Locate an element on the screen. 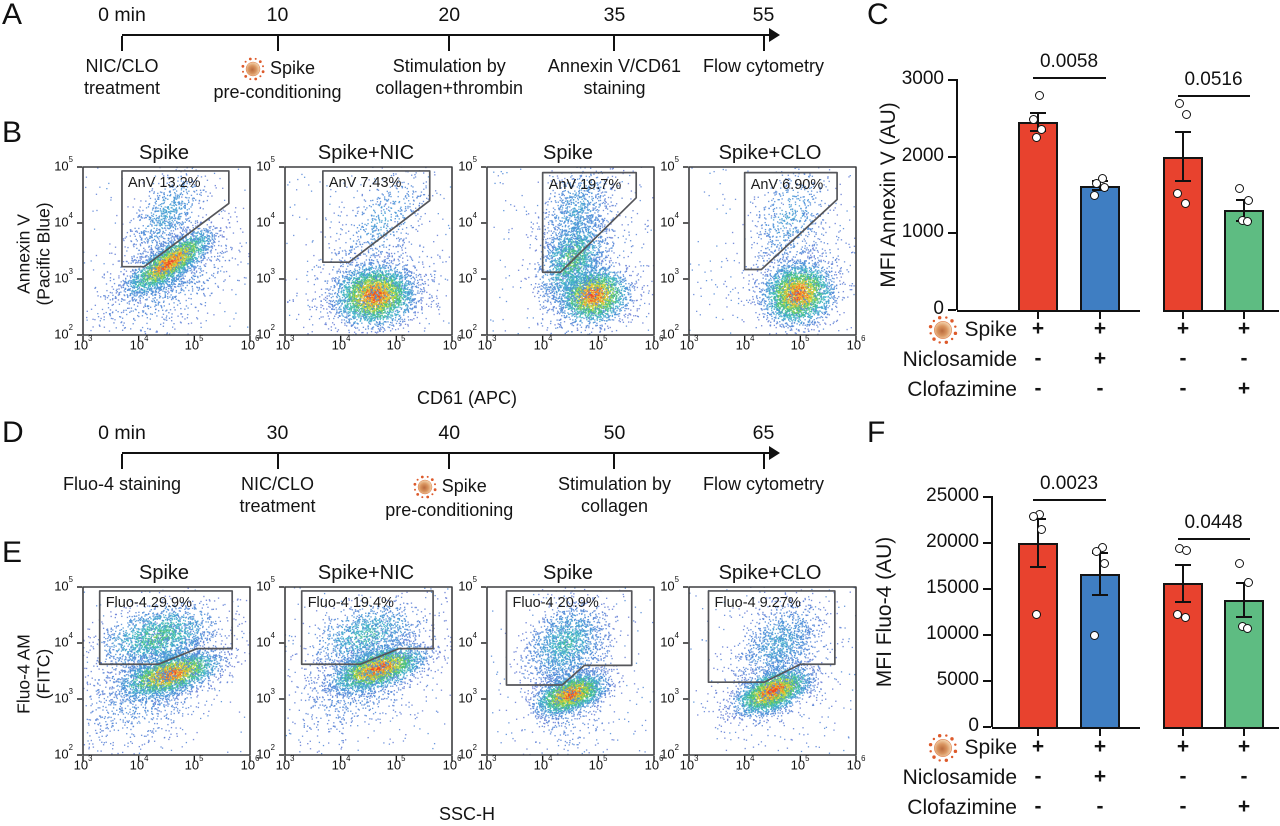 This screenshot has width=1280, height=826. flow-plot-title: Spike is located at coordinates (568, 153).